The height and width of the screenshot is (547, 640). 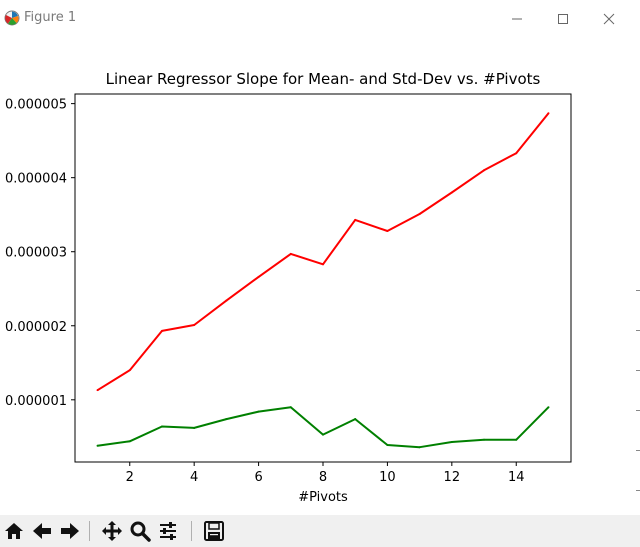 I want to click on forward-button, so click(x=70, y=531).